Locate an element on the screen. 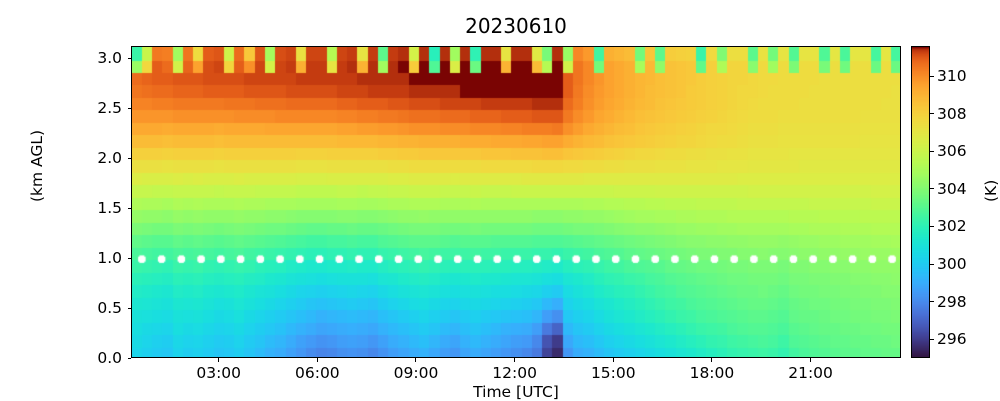 This screenshot has height=401, width=1000. colorbar-gradient is located at coordinates (920, 202).